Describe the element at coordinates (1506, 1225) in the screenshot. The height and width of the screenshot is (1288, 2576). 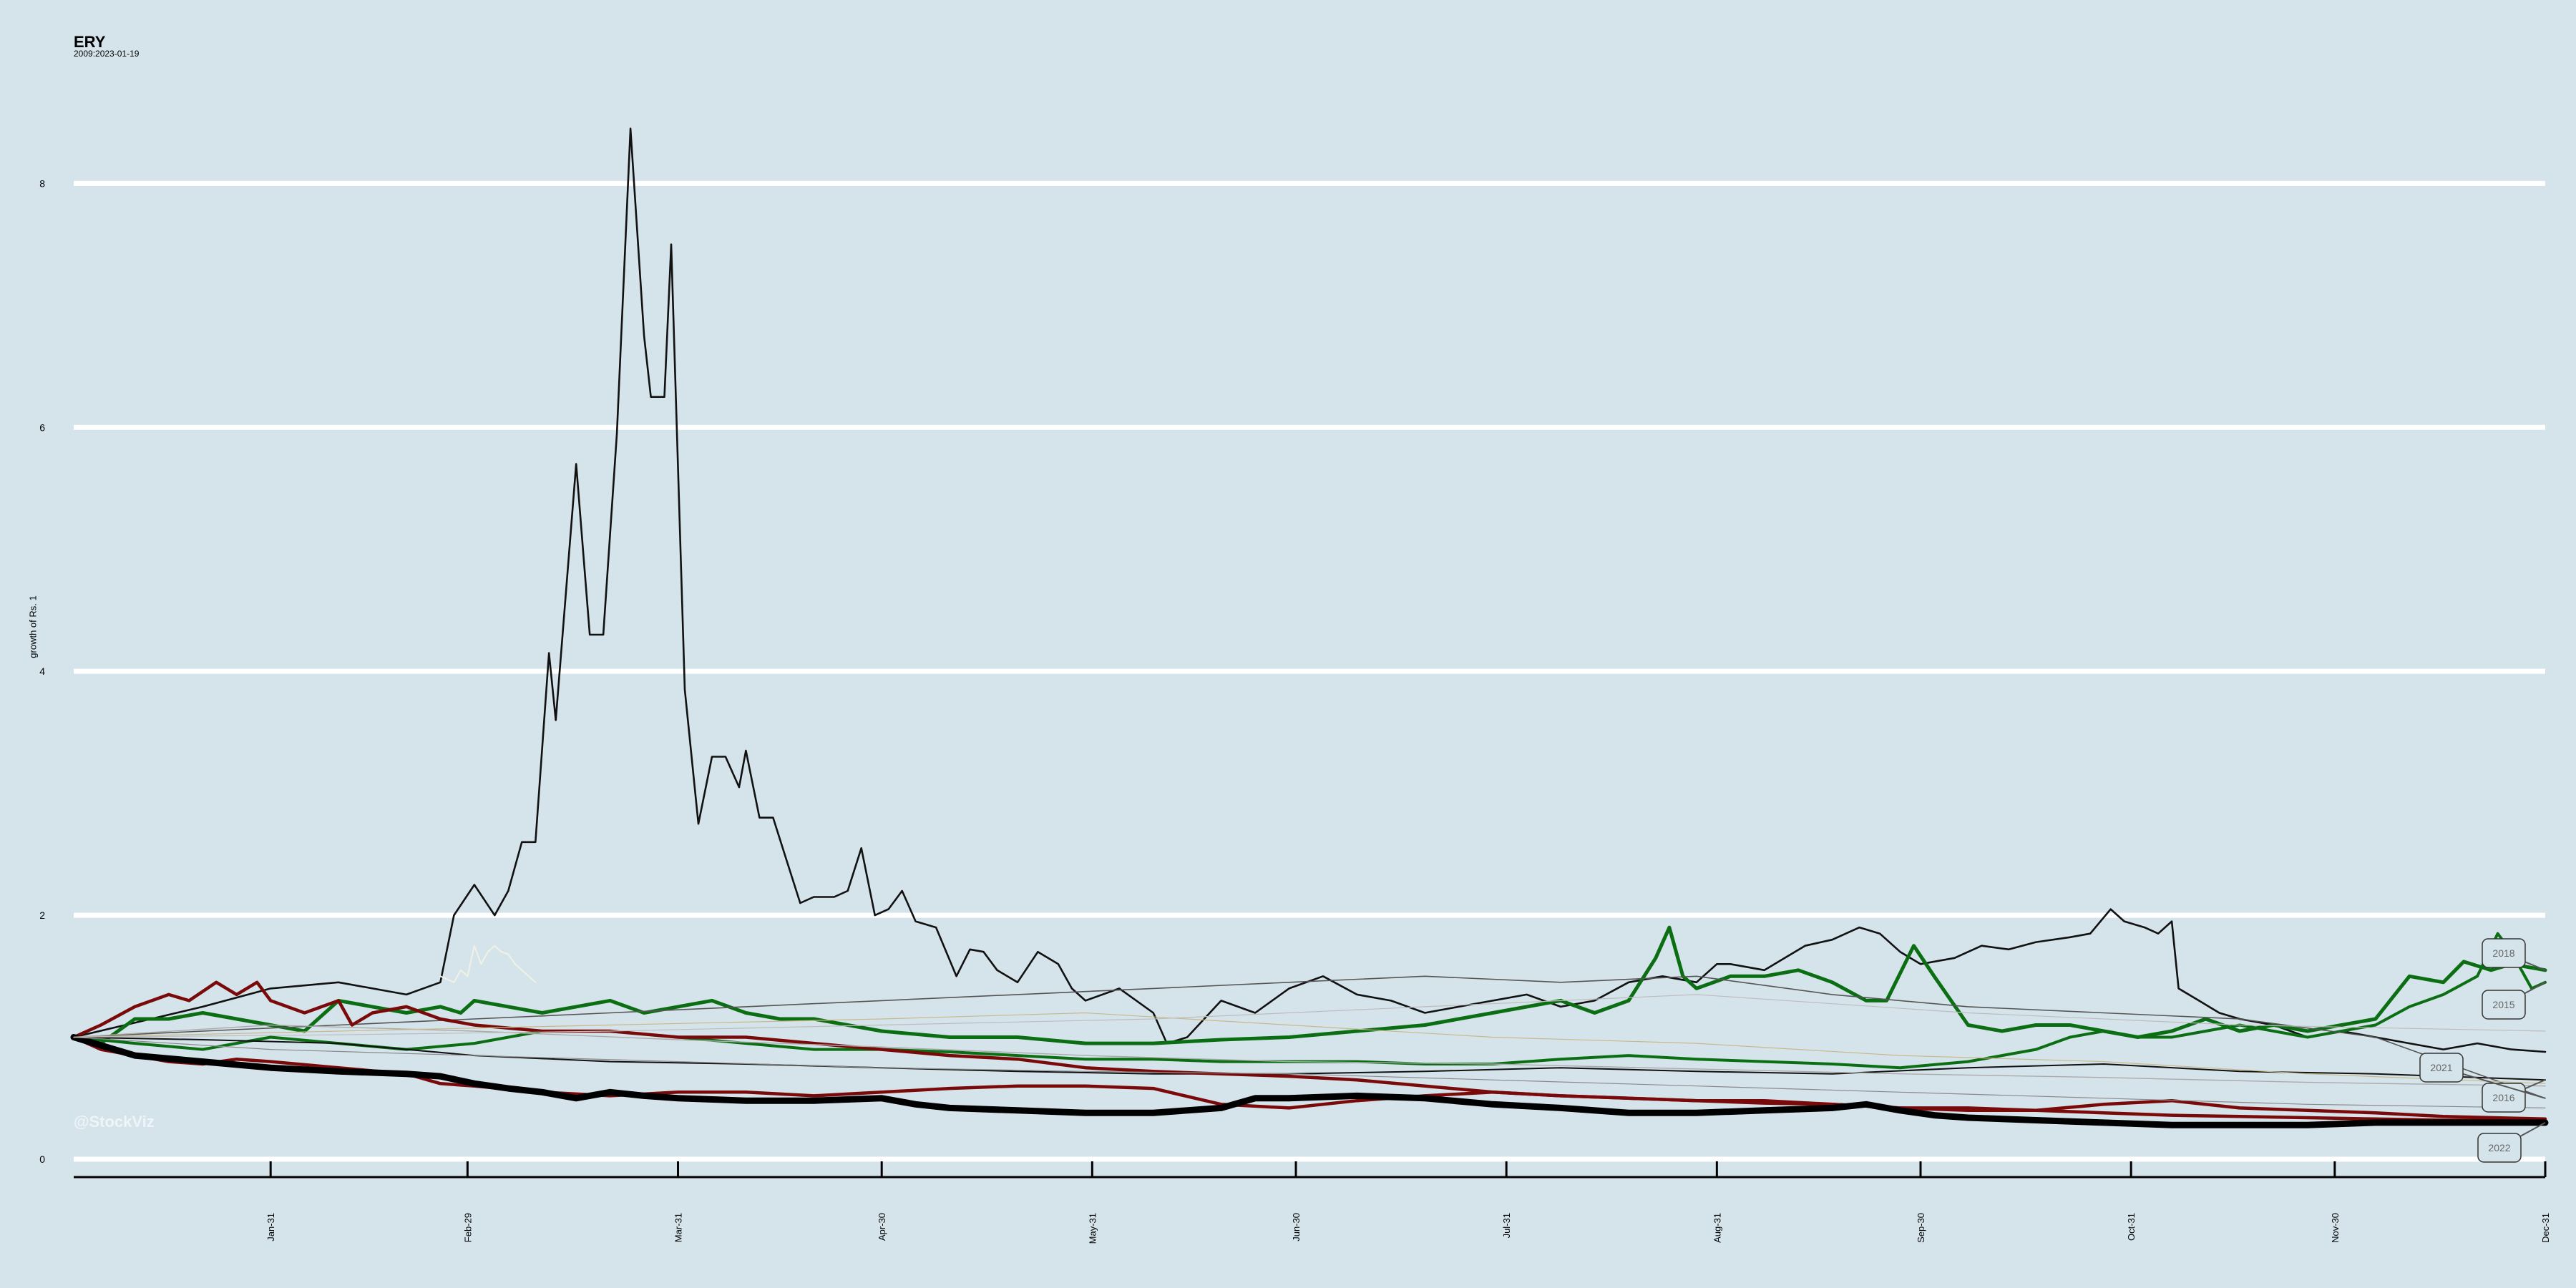
I see `x-tick-label: Jul-31` at that location.